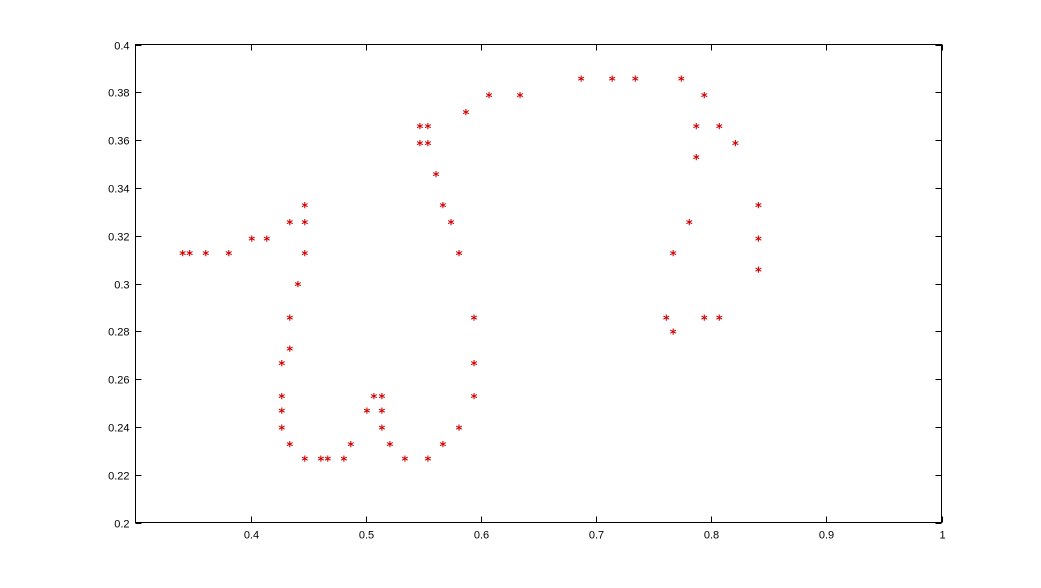 The width and height of the screenshot is (1041, 588). Describe the element at coordinates (481, 536) in the screenshot. I see `x-tick-label: 0.6` at that location.